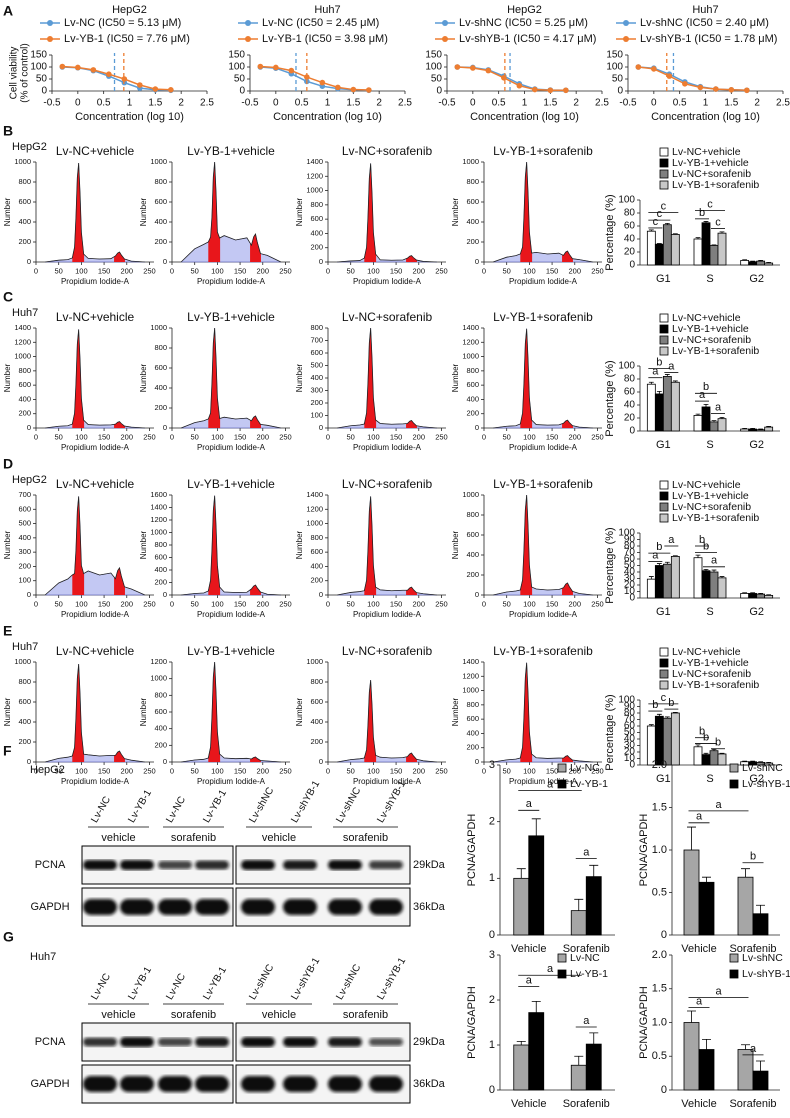 This screenshot has height=1118, width=790. What do you see at coordinates (101, 810) in the screenshot?
I see `lane-label: Lv-NC` at bounding box center [101, 810].